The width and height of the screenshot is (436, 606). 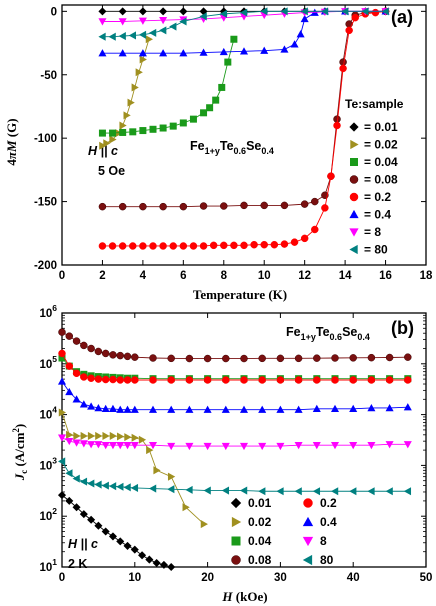 I want to click on panel-b-x-tick-label: 10, so click(x=134, y=578).